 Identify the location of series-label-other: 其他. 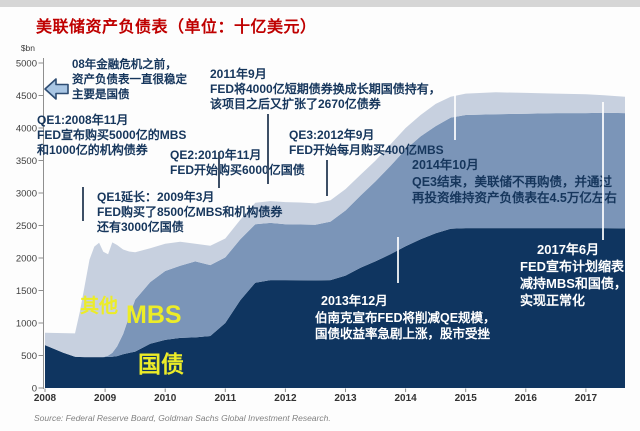
(99, 306).